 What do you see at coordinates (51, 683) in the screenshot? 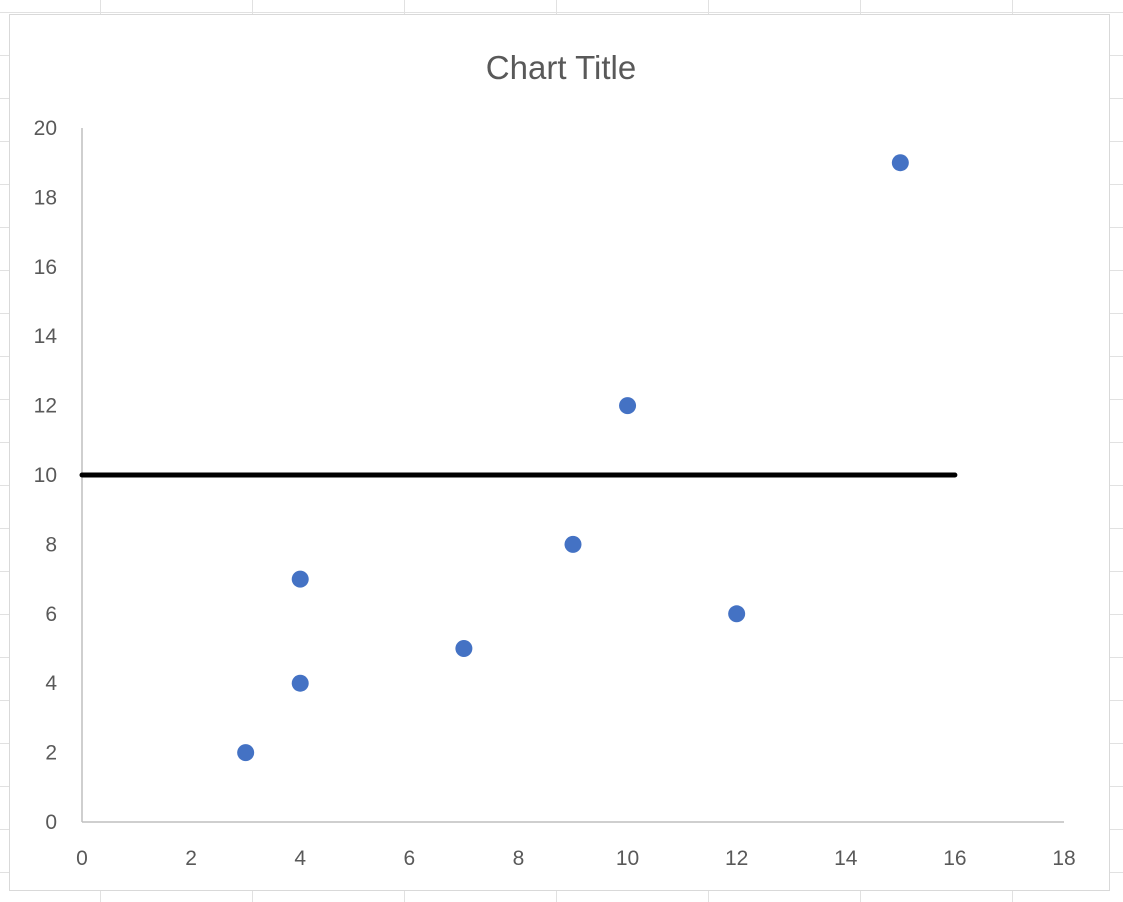
I see `y-tick-label: 4` at bounding box center [51, 683].